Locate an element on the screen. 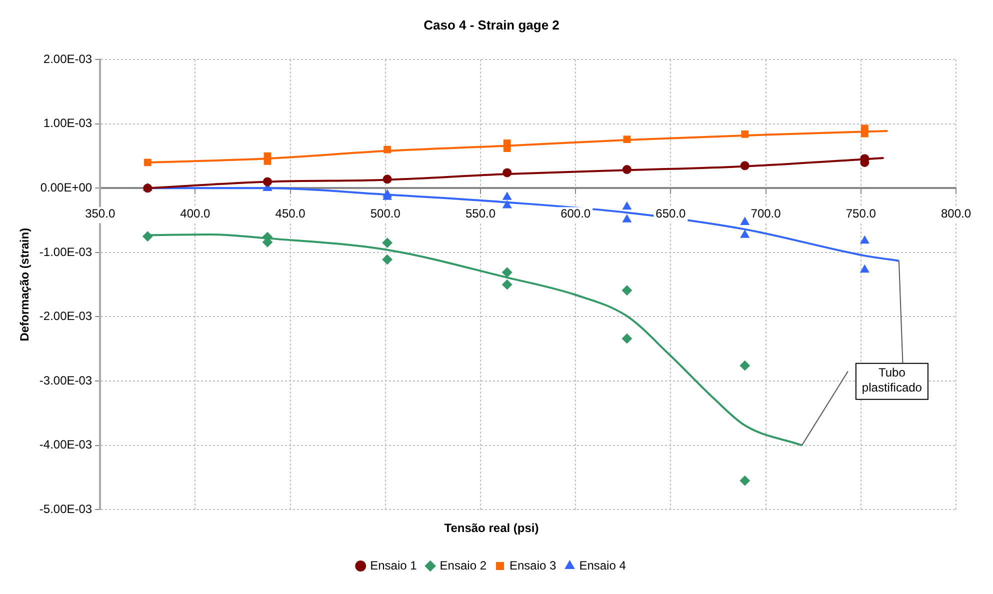  y-tick-label: -4.00E-03 is located at coordinates (65, 445).